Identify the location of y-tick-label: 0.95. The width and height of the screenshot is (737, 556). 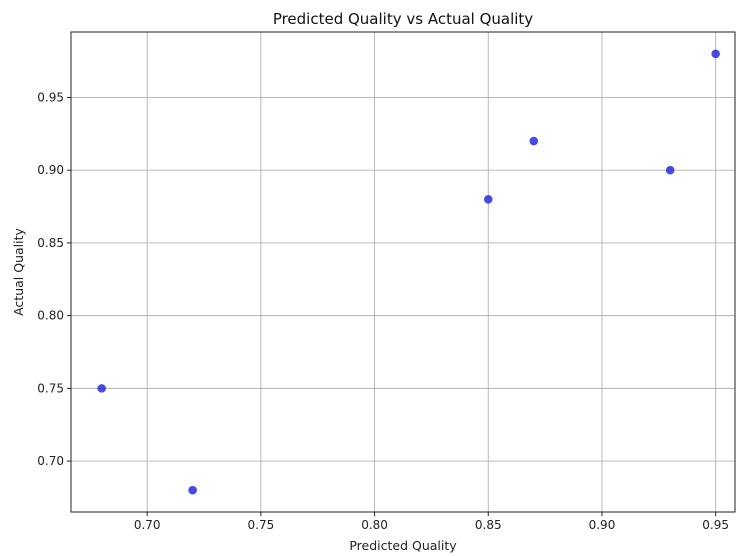
(50, 97).